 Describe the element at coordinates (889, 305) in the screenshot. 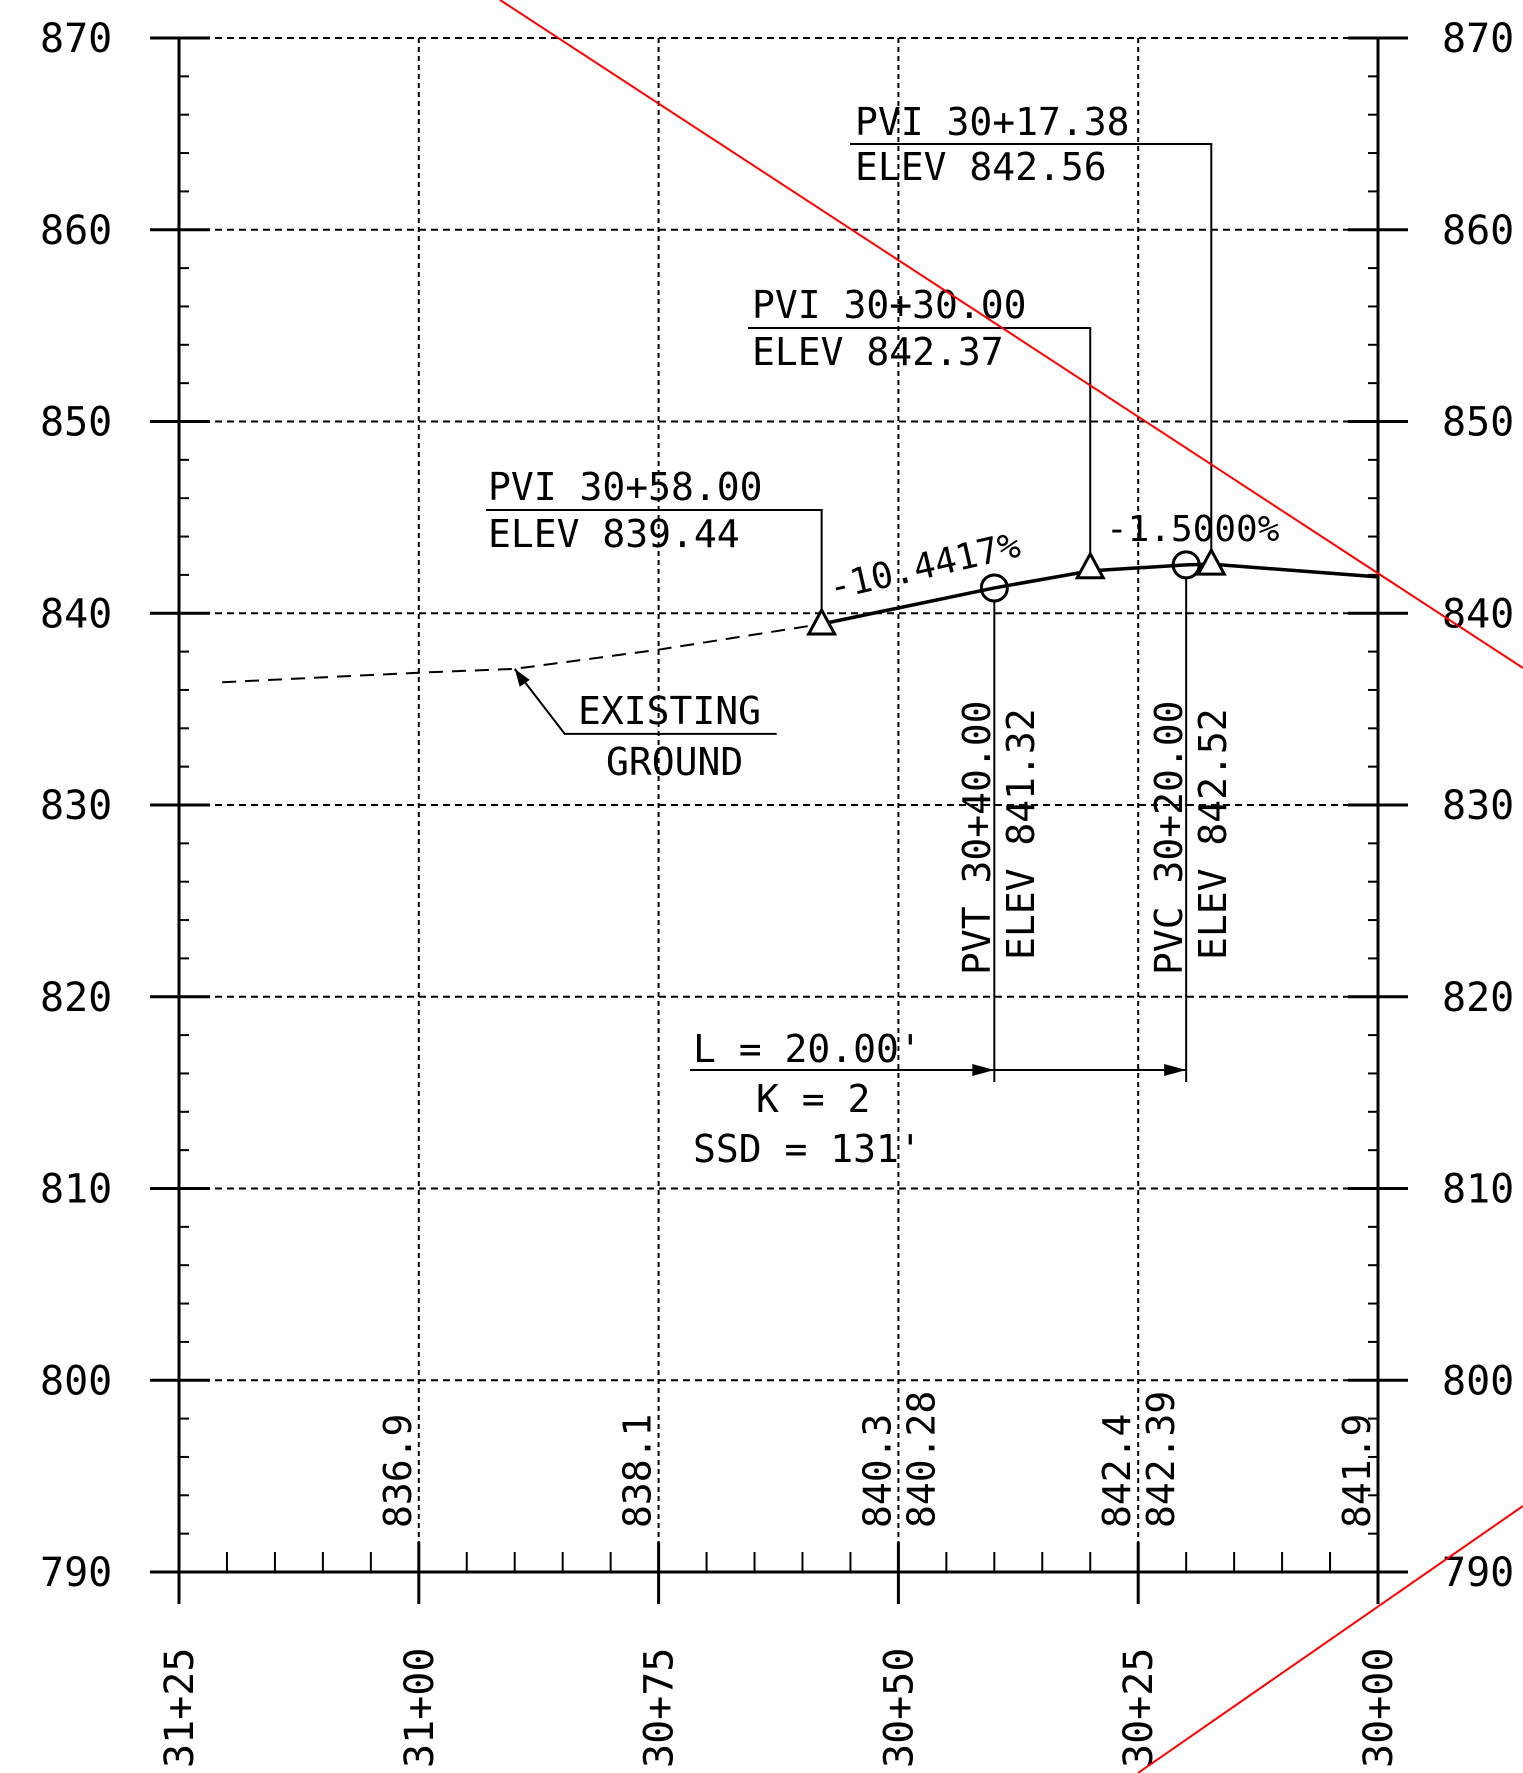

I see `pvi-label-2: PVI 30+30.00` at that location.